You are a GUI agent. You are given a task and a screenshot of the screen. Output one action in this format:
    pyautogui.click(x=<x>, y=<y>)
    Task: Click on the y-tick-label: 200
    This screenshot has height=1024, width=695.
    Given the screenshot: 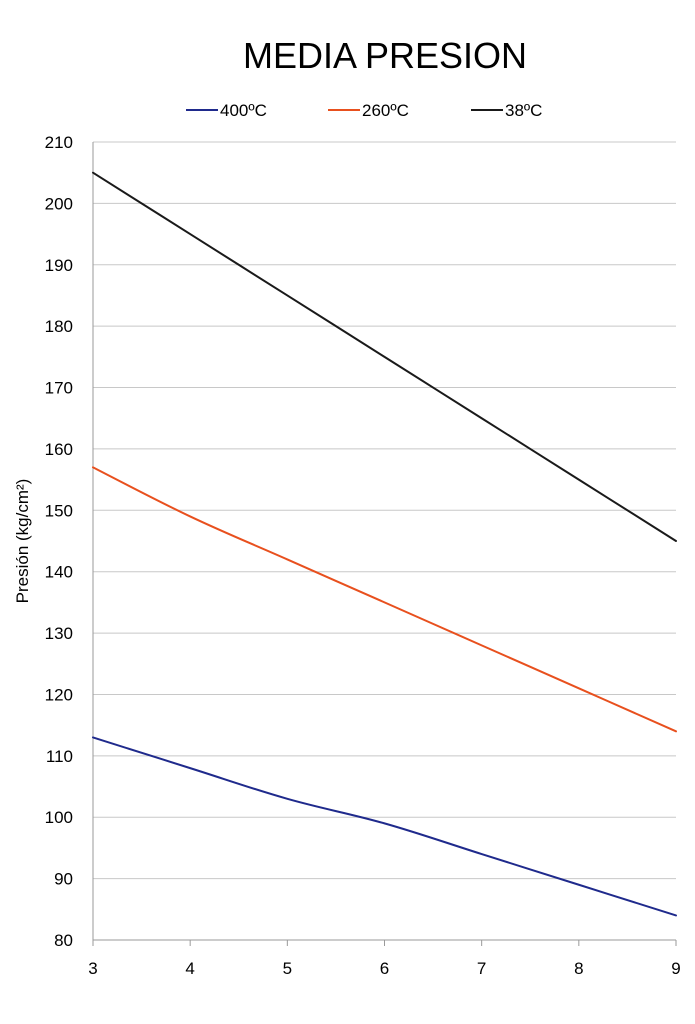 What is the action you would take?
    pyautogui.click(x=59, y=203)
    